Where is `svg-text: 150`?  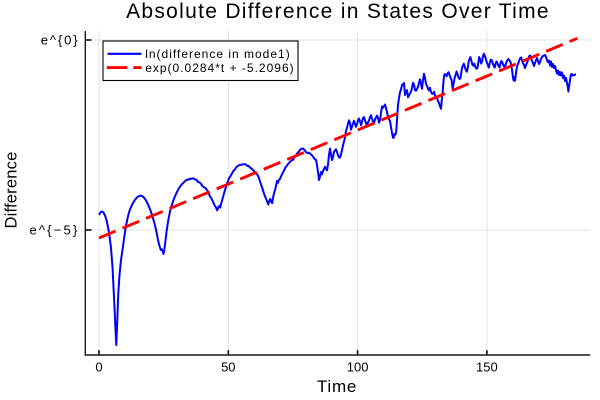 svg-text: 150 is located at coordinates (487, 367).